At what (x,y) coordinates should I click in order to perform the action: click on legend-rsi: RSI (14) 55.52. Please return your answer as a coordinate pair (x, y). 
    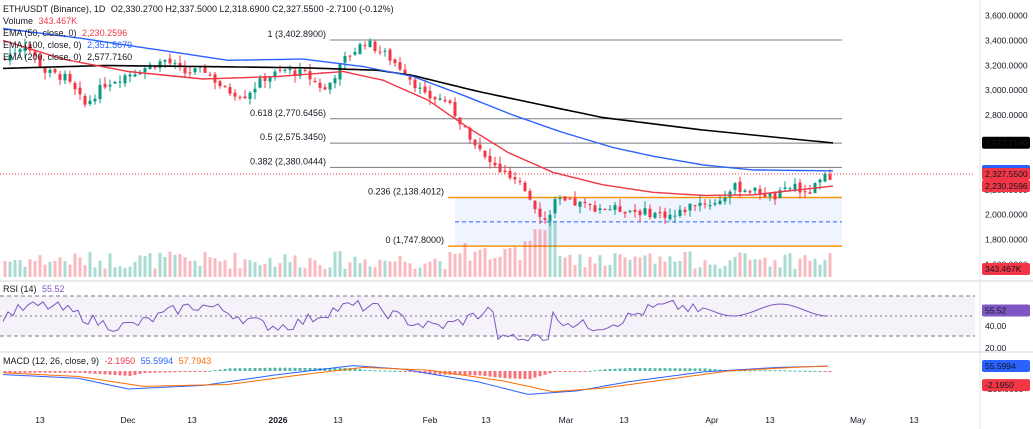
    Looking at the image, I should click on (35, 289).